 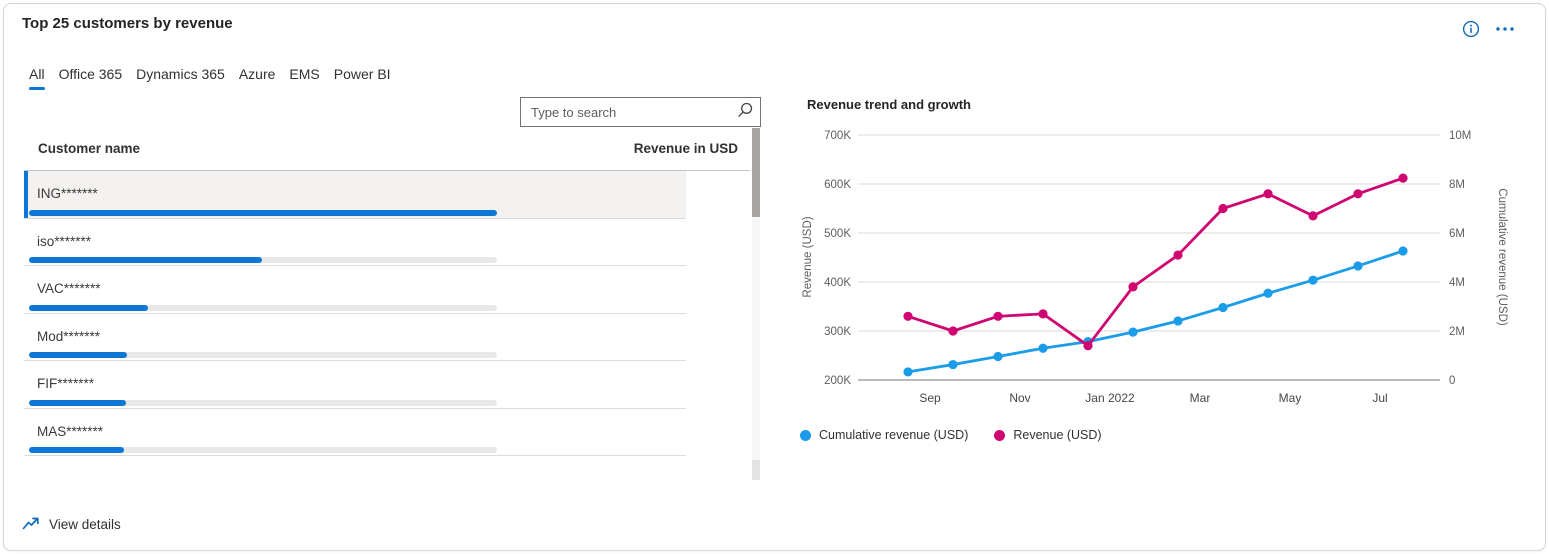 What do you see at coordinates (64, 241) in the screenshot?
I see `customer-name: iso*******` at bounding box center [64, 241].